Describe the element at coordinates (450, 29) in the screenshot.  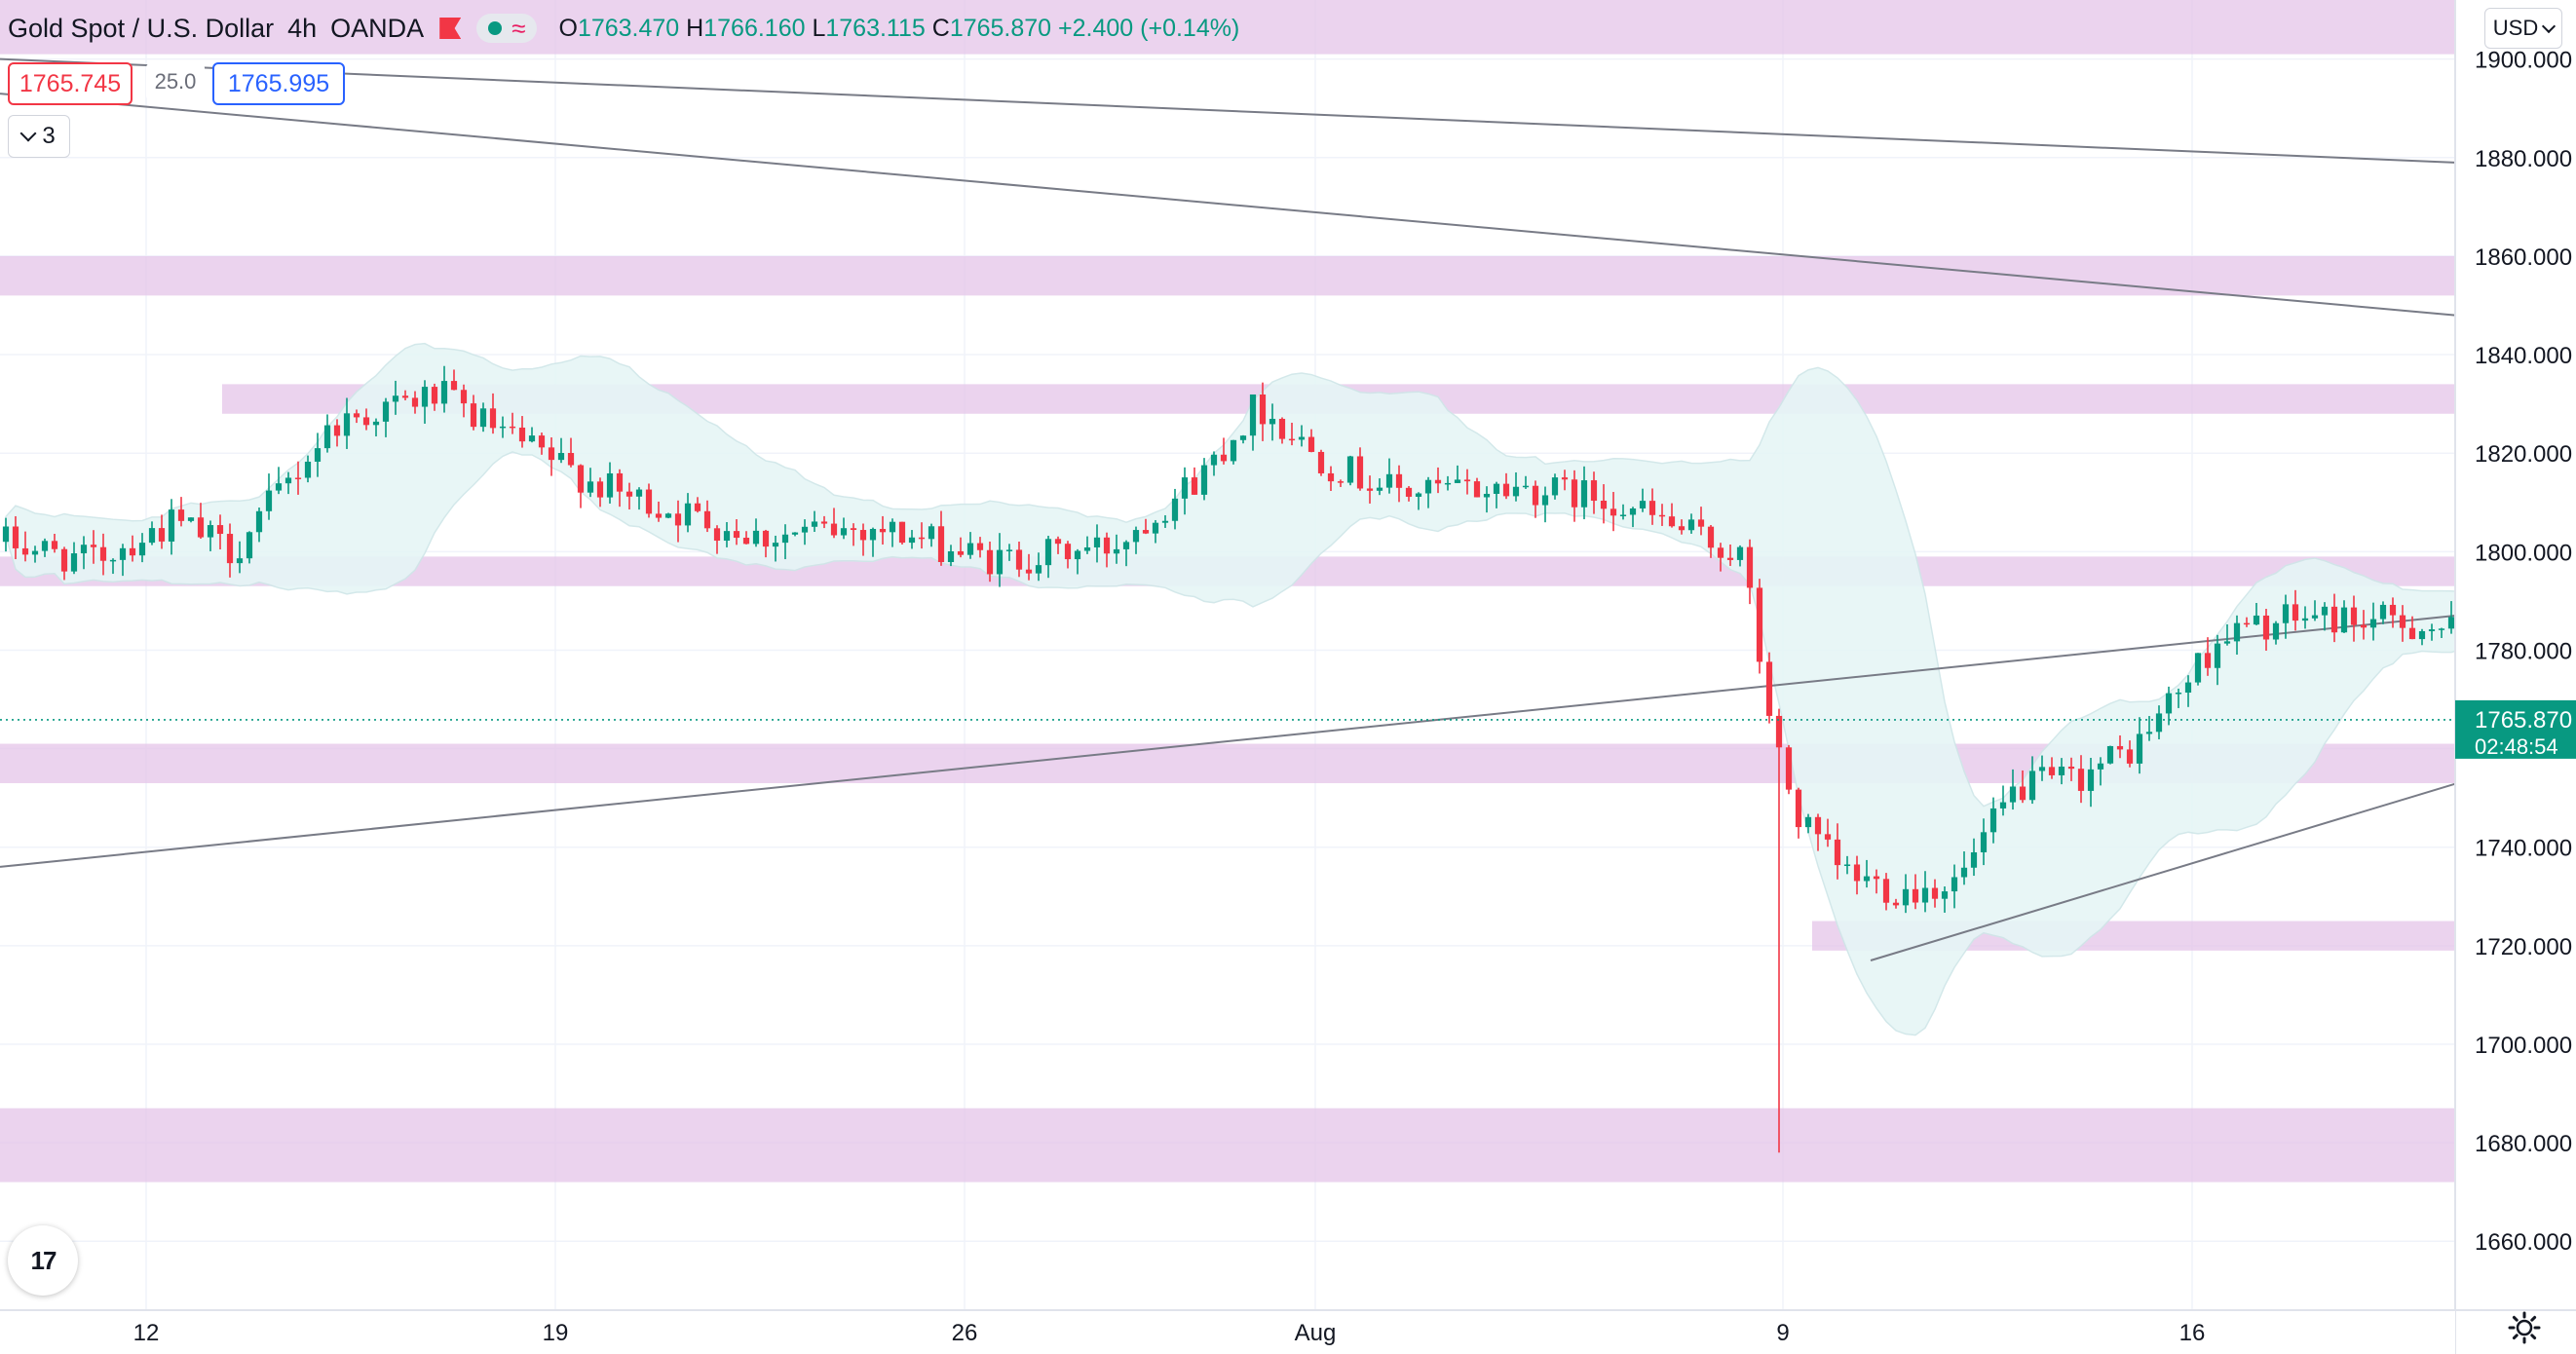
I see `flag-icon` at that location.